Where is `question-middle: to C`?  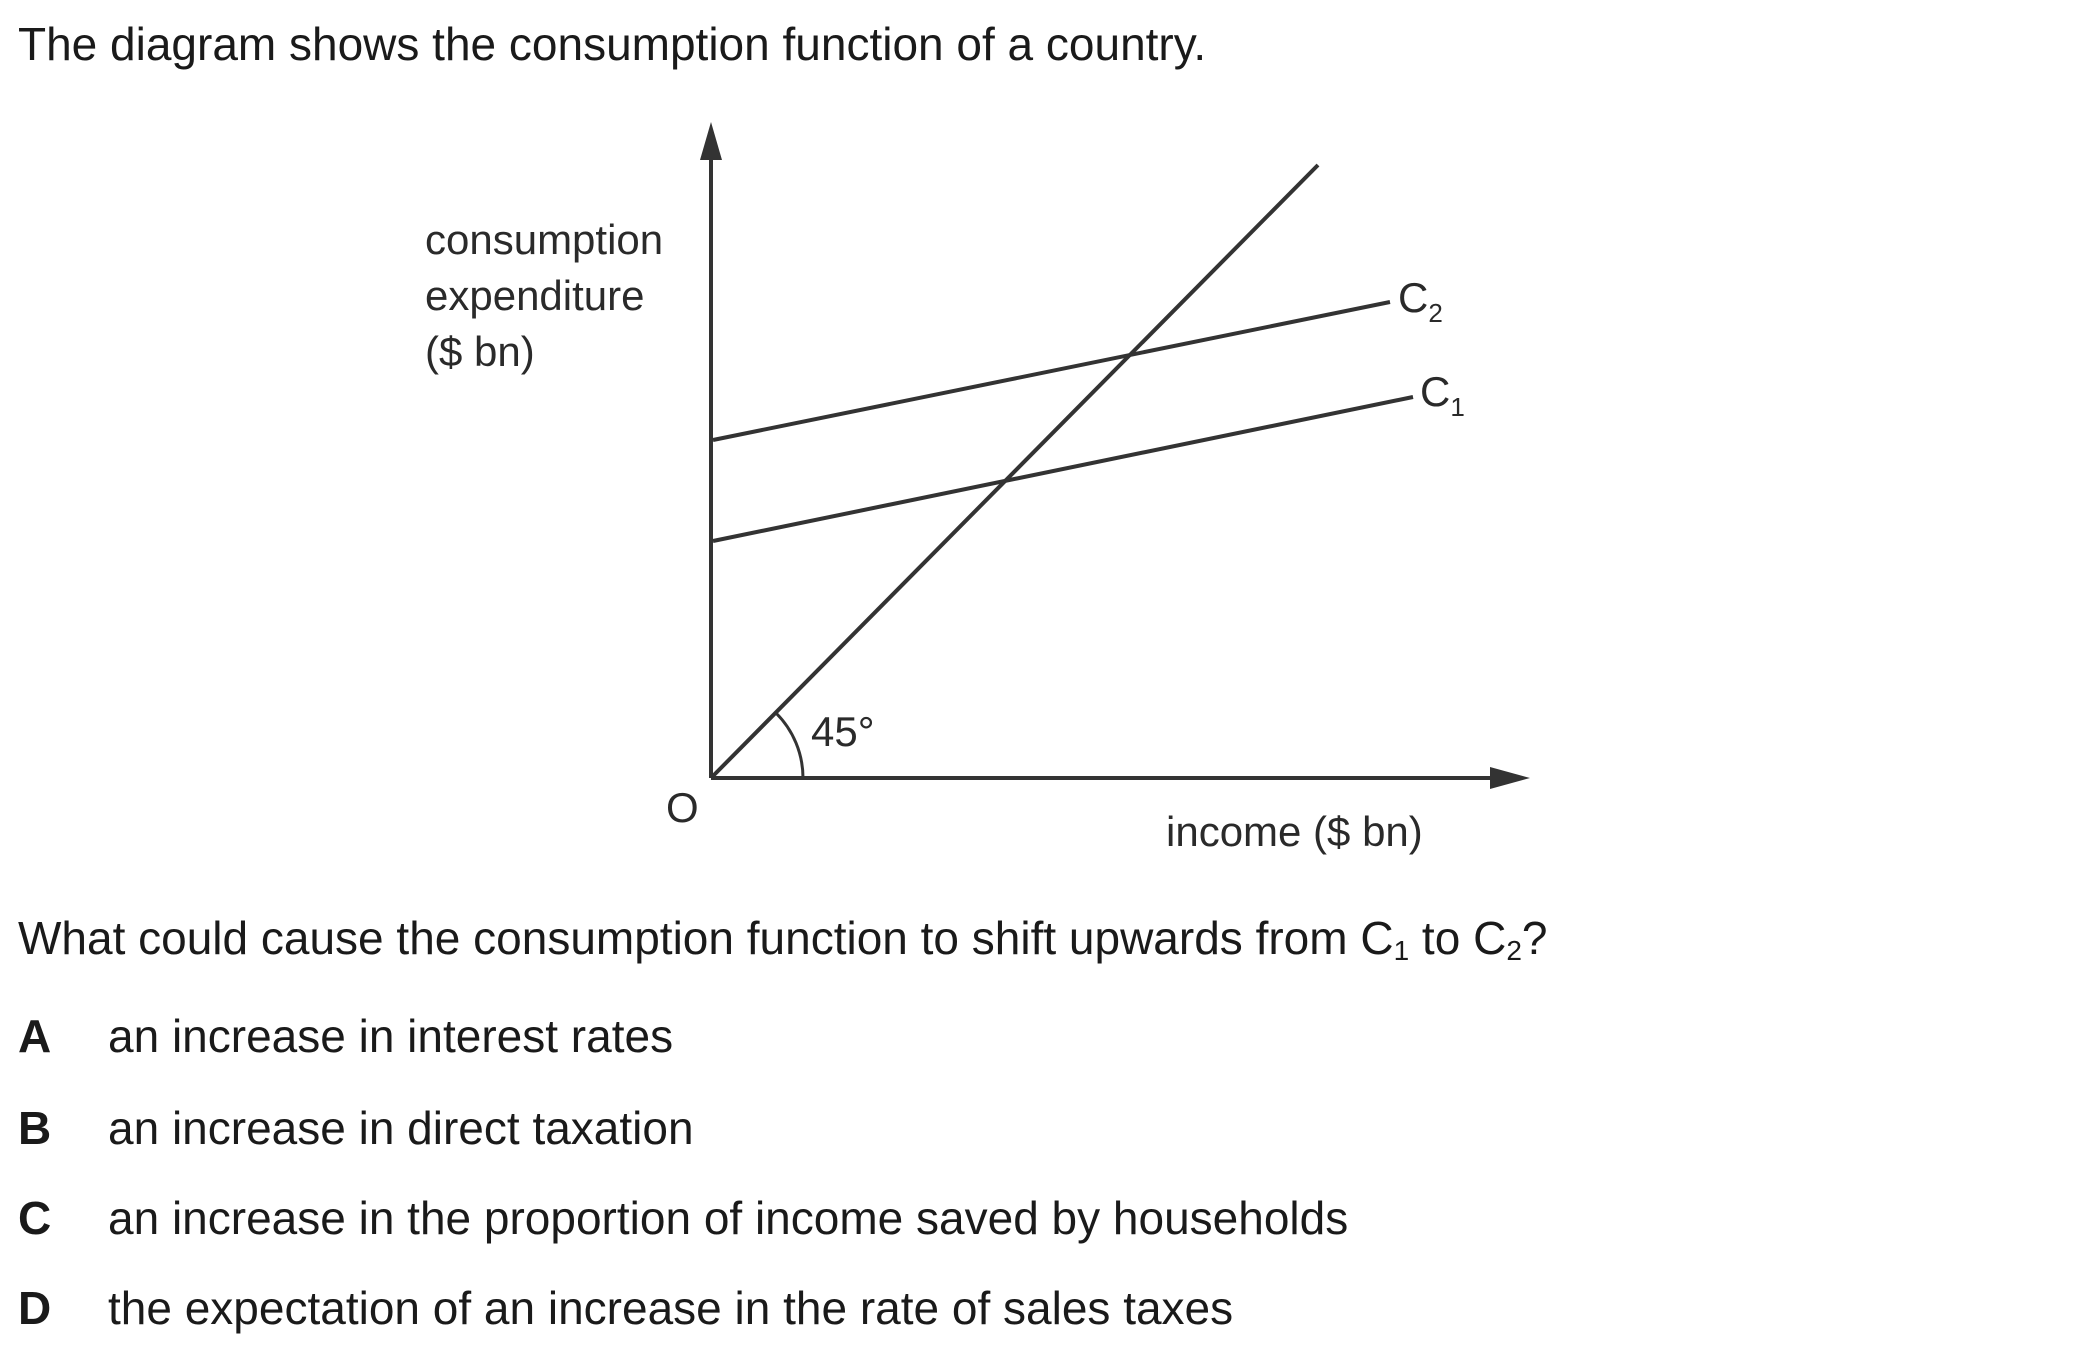 question-middle: to C is located at coordinates (1458, 938).